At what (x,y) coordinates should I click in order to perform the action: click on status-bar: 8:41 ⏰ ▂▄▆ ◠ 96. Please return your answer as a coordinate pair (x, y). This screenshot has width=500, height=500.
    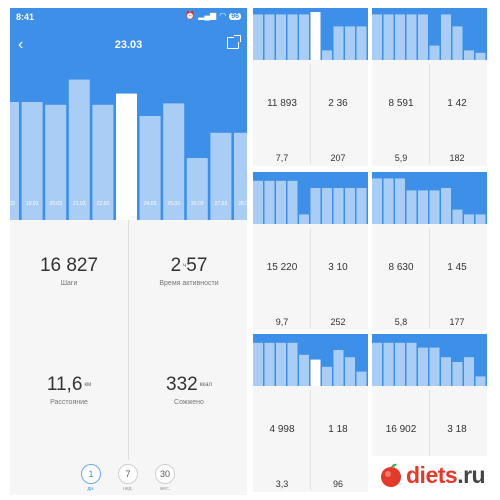
    Looking at the image, I should click on (128, 17).